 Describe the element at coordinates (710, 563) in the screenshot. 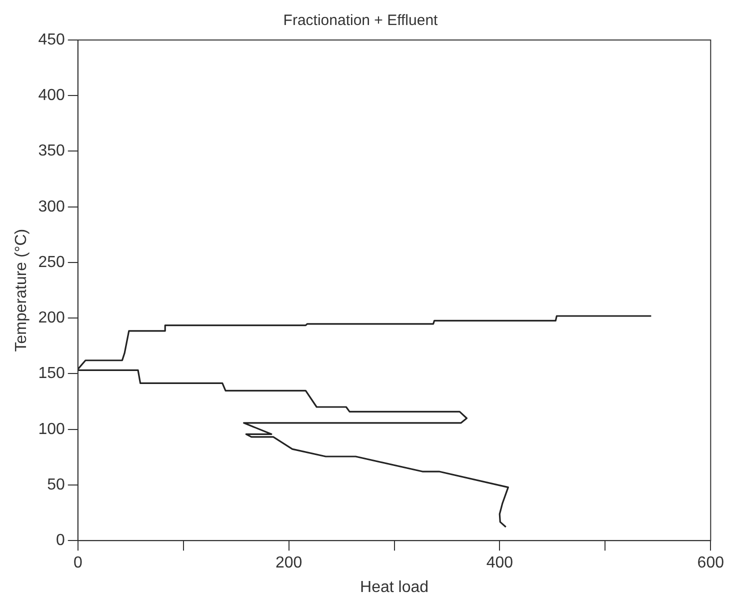

I see `x-tick-label: 600` at that location.